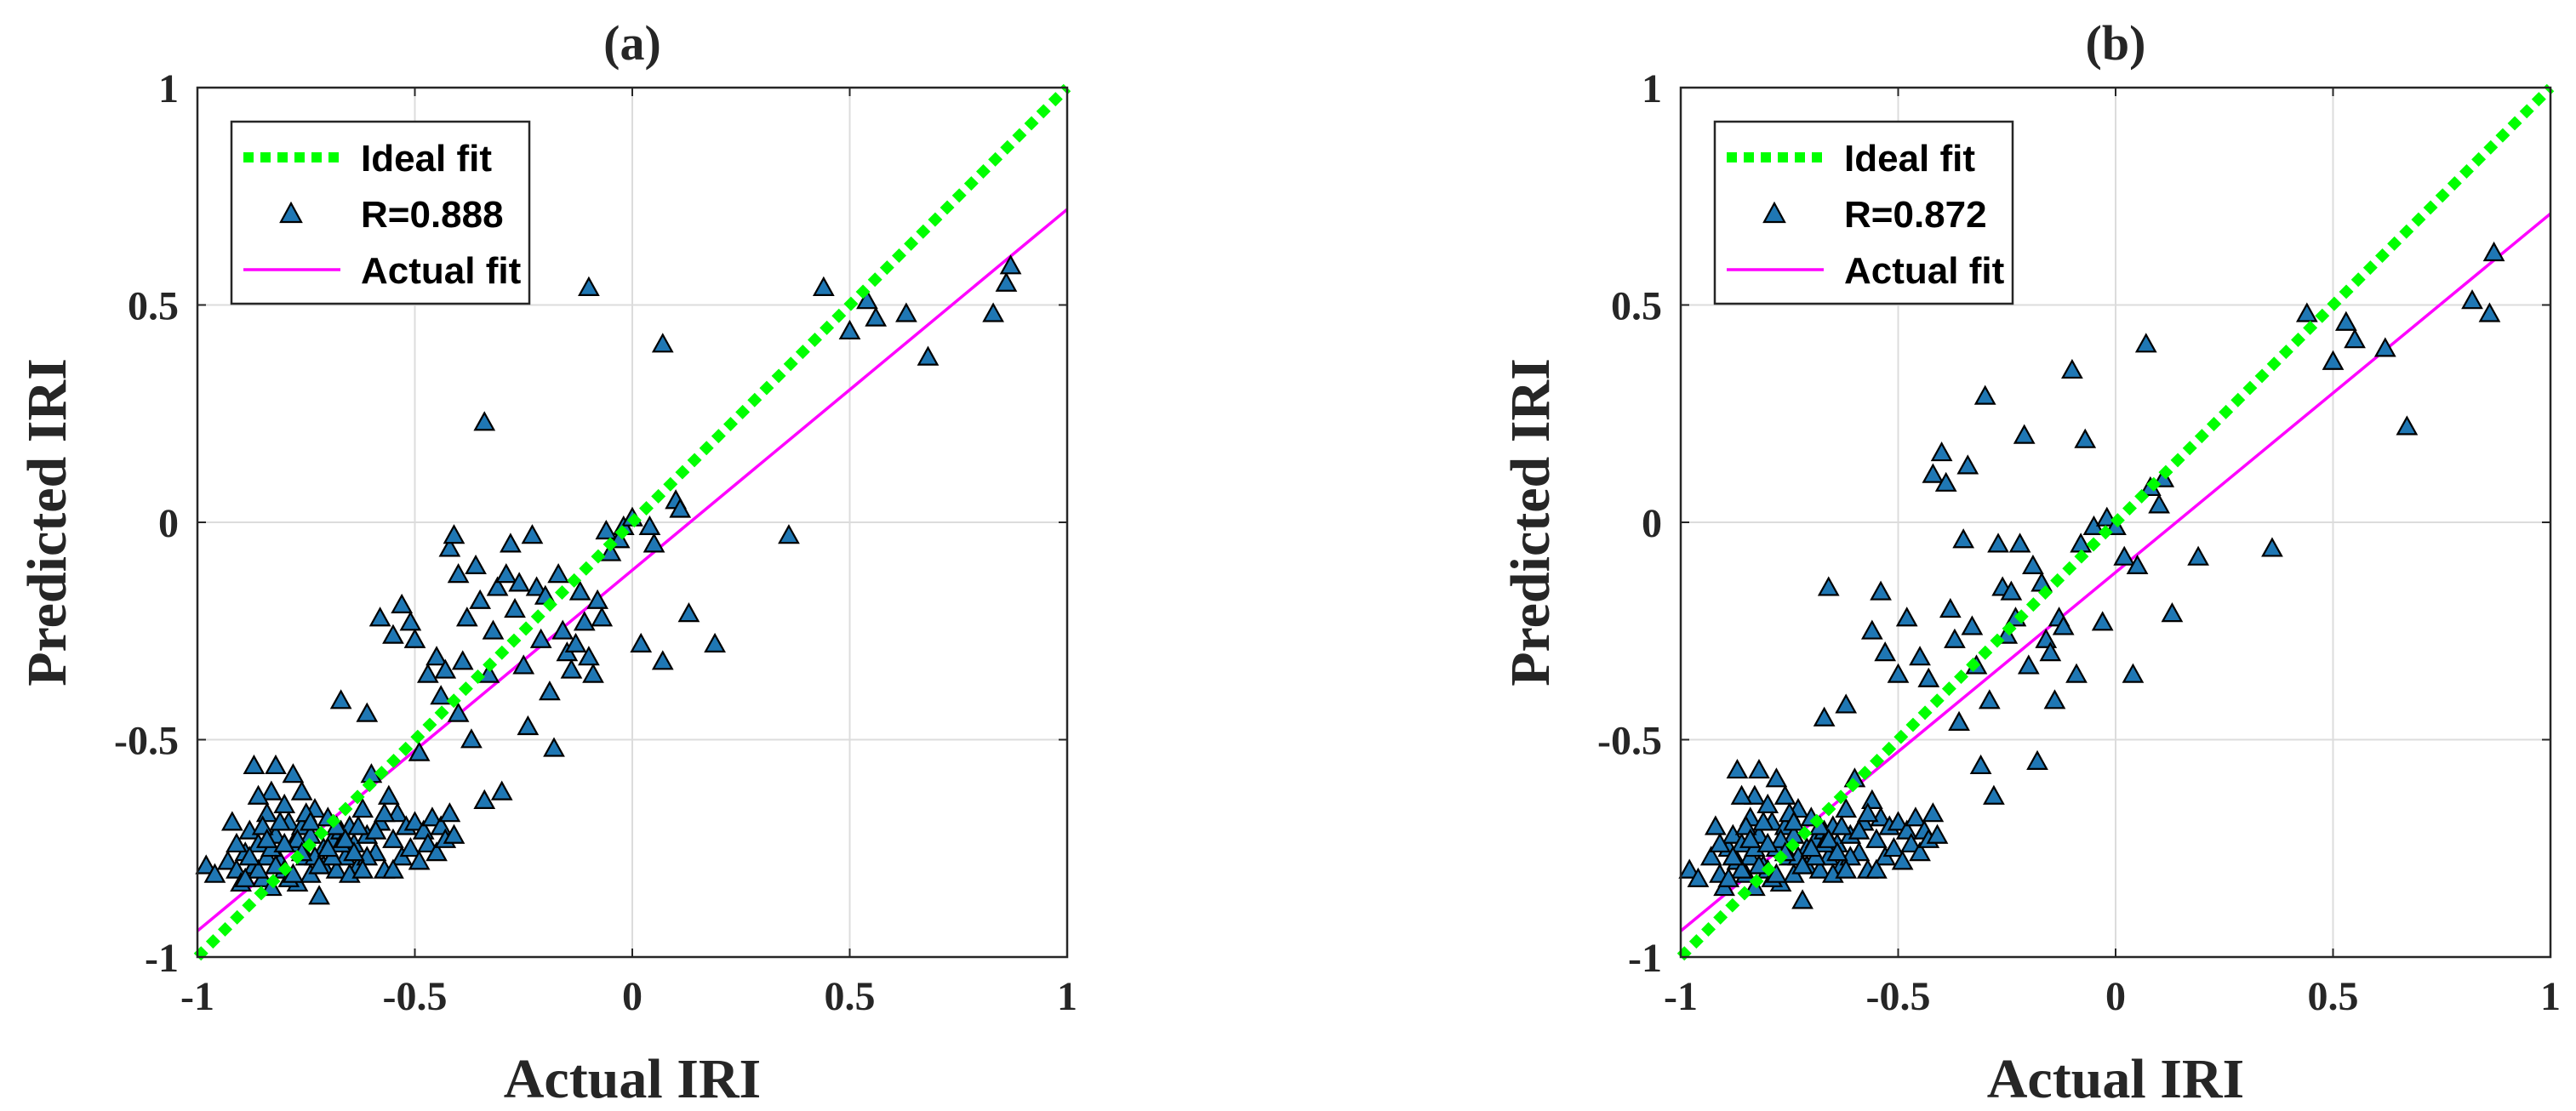 The height and width of the screenshot is (1111, 2576). What do you see at coordinates (1652, 523) in the screenshot?
I see `y-tick-label: 0` at bounding box center [1652, 523].